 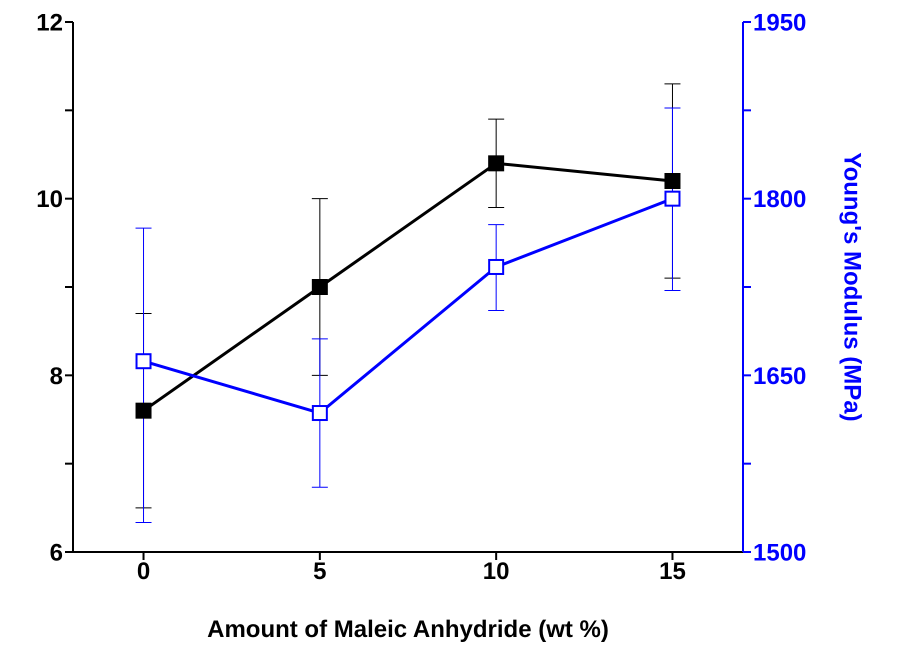 I want to click on y-tick-label: 10, so click(x=49, y=200).